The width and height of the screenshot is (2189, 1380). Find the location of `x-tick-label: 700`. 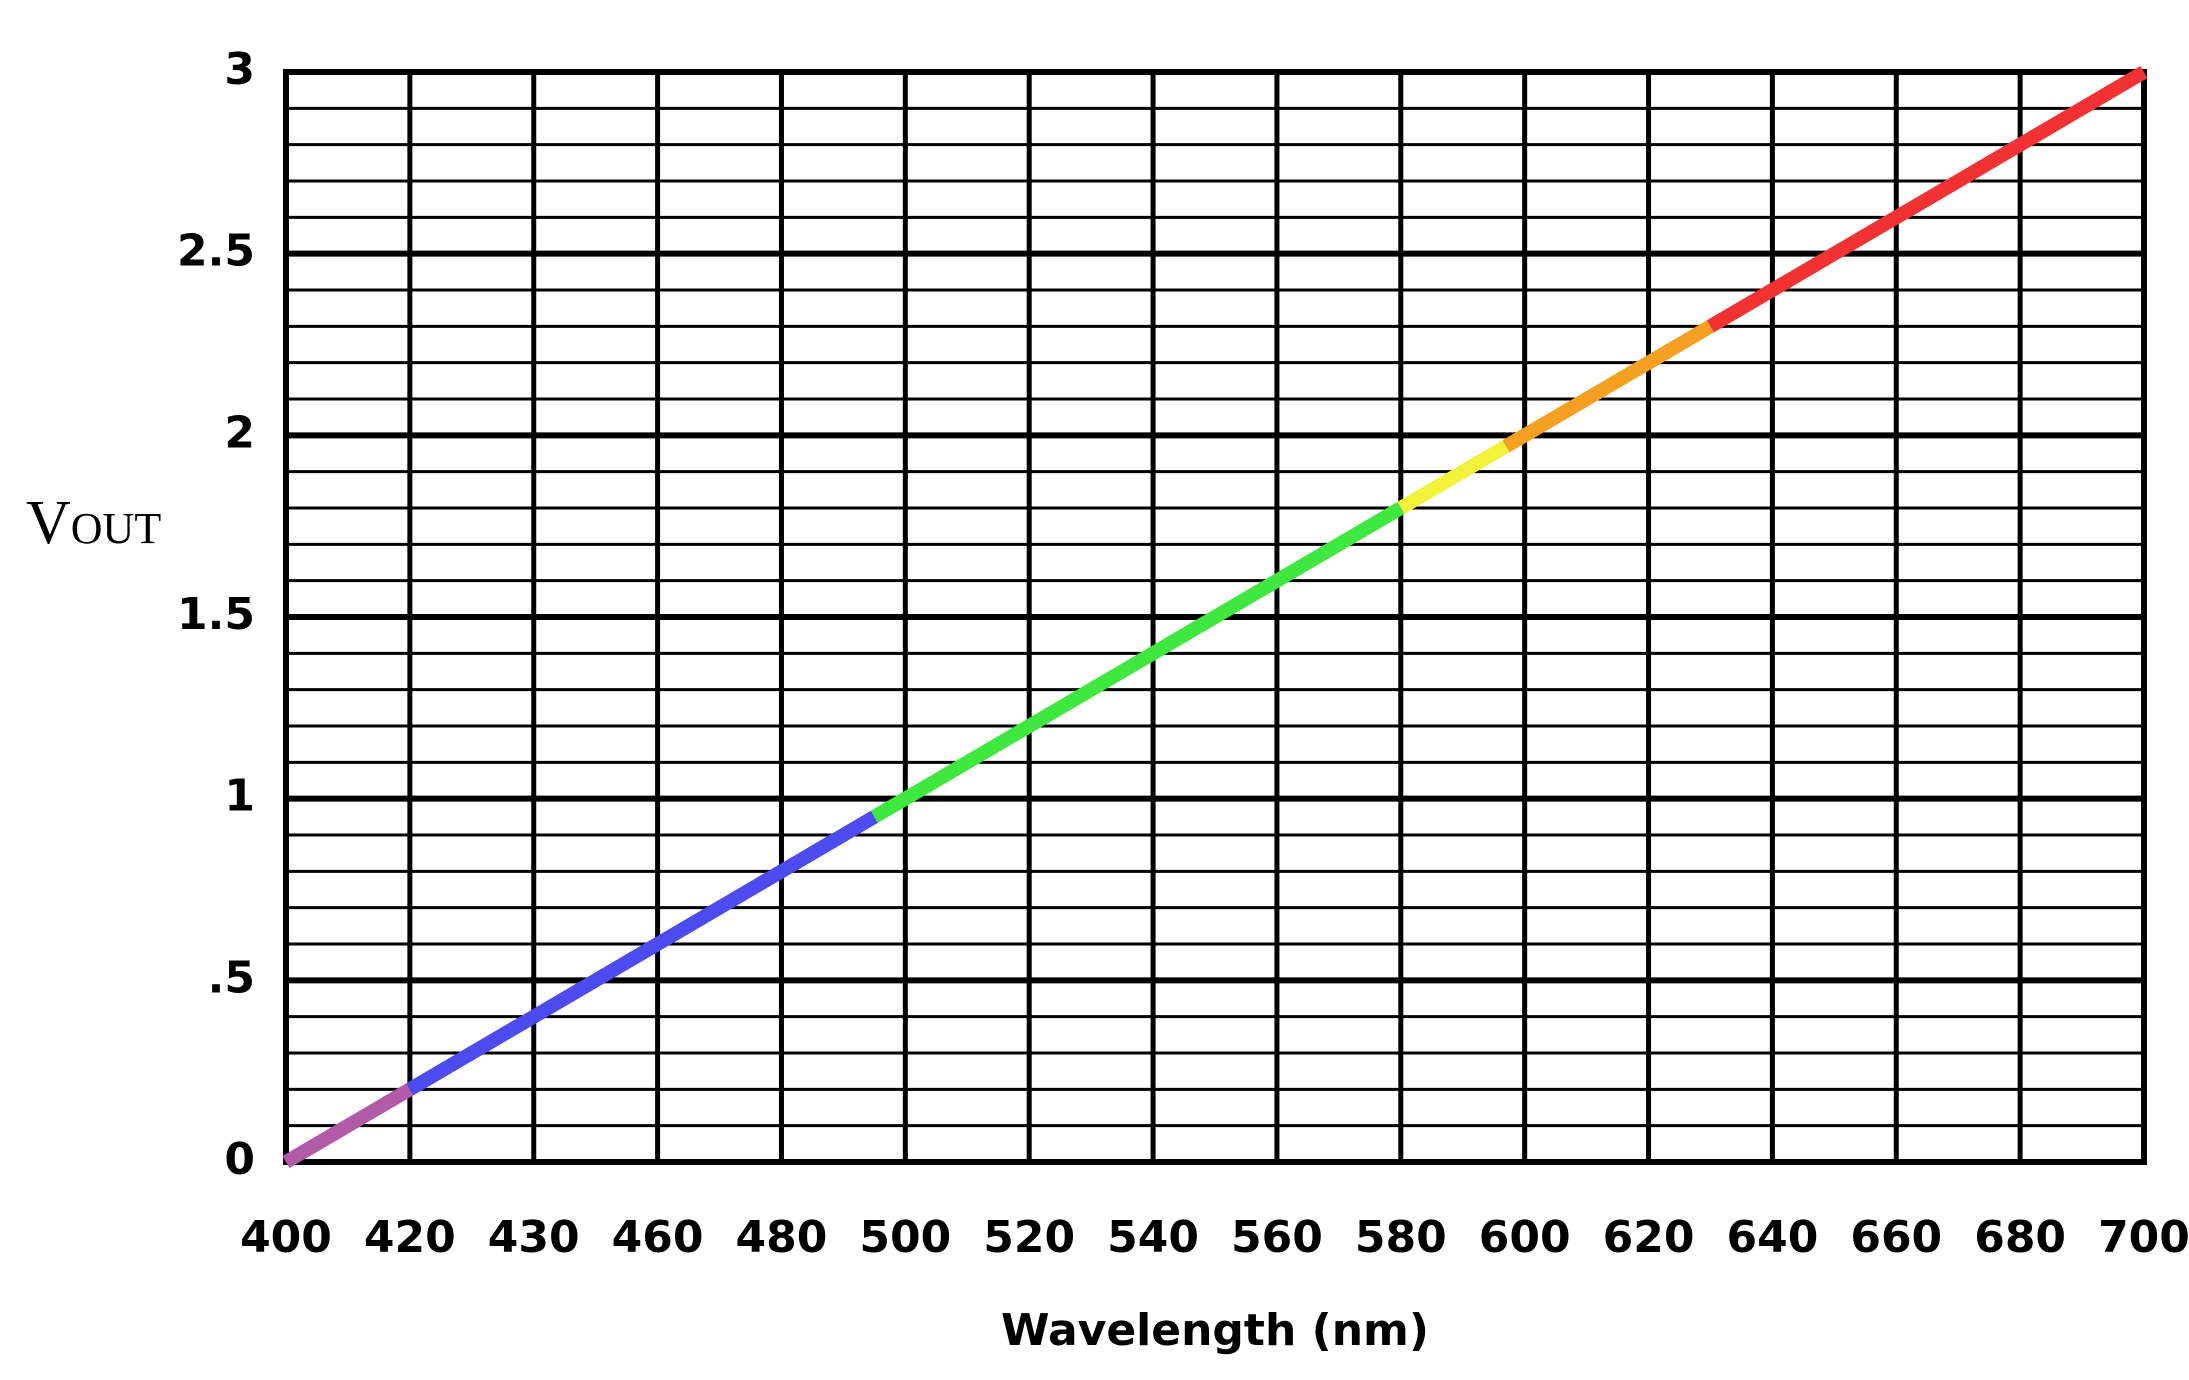

x-tick-label: 700 is located at coordinates (2143, 1237).